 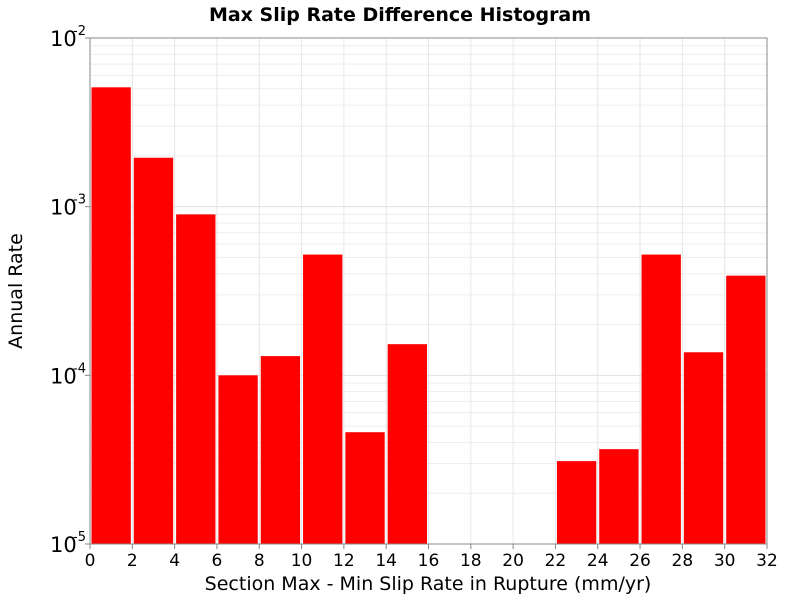 What do you see at coordinates (79, 537) in the screenshot?
I see `y-tick-exponent: -5` at bounding box center [79, 537].